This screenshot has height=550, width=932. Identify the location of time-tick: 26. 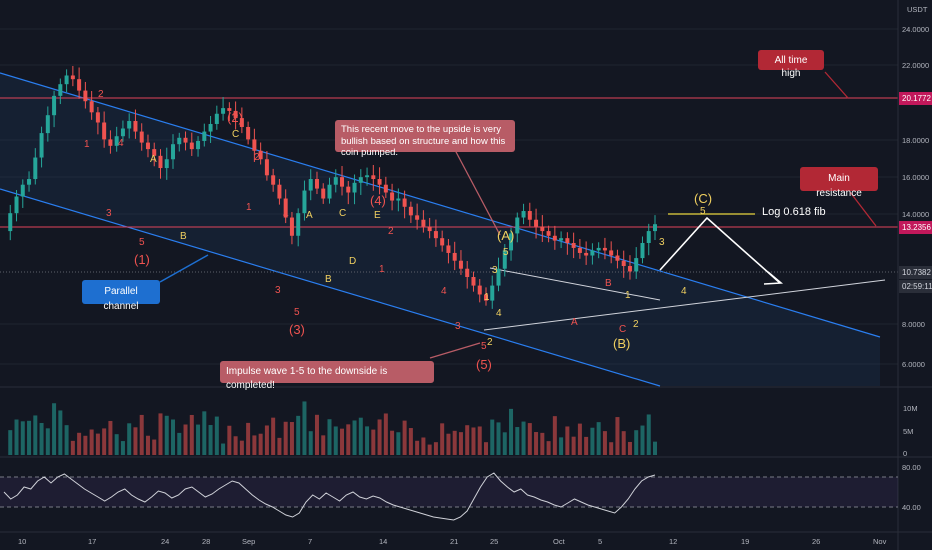
(816, 541).